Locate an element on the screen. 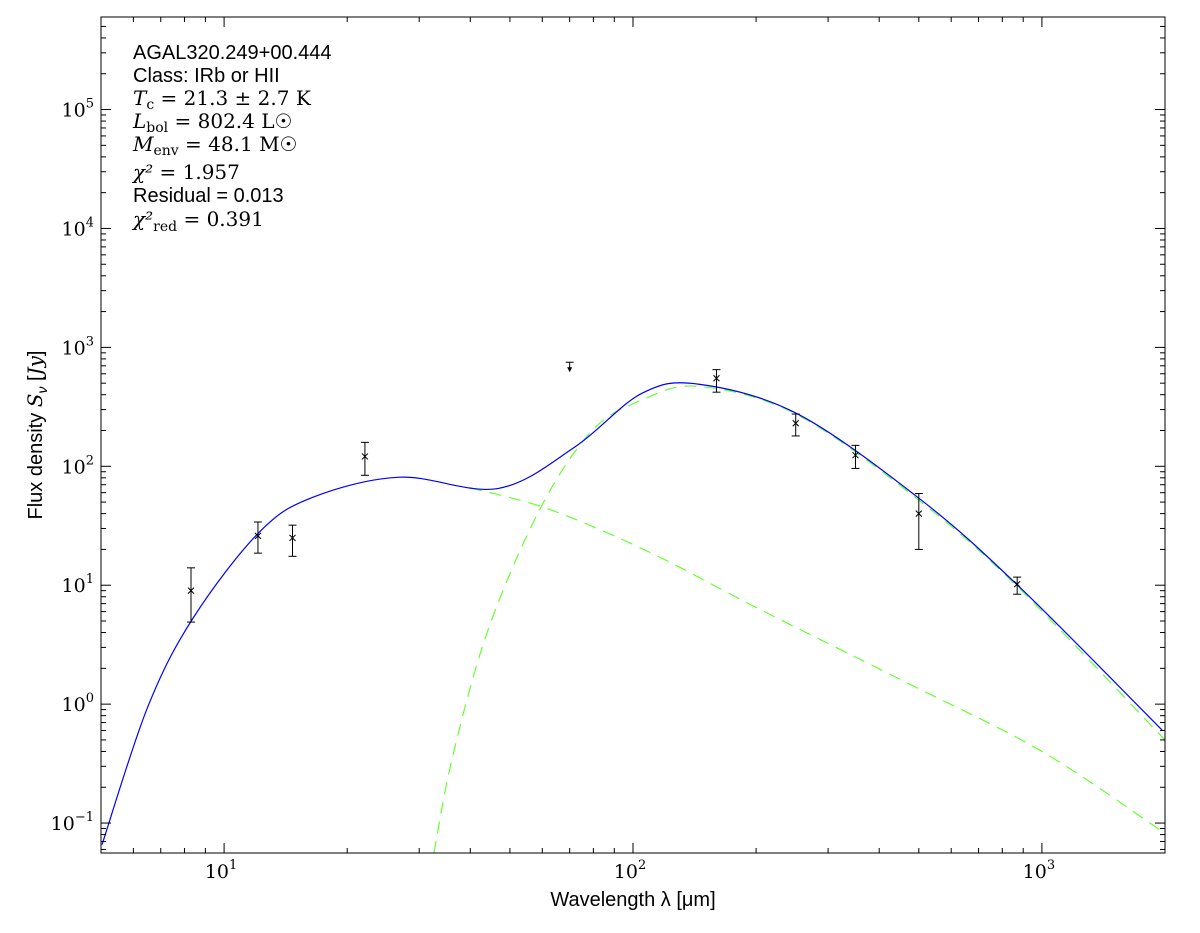  source-class: Class: IRb or HII is located at coordinates (206, 76).